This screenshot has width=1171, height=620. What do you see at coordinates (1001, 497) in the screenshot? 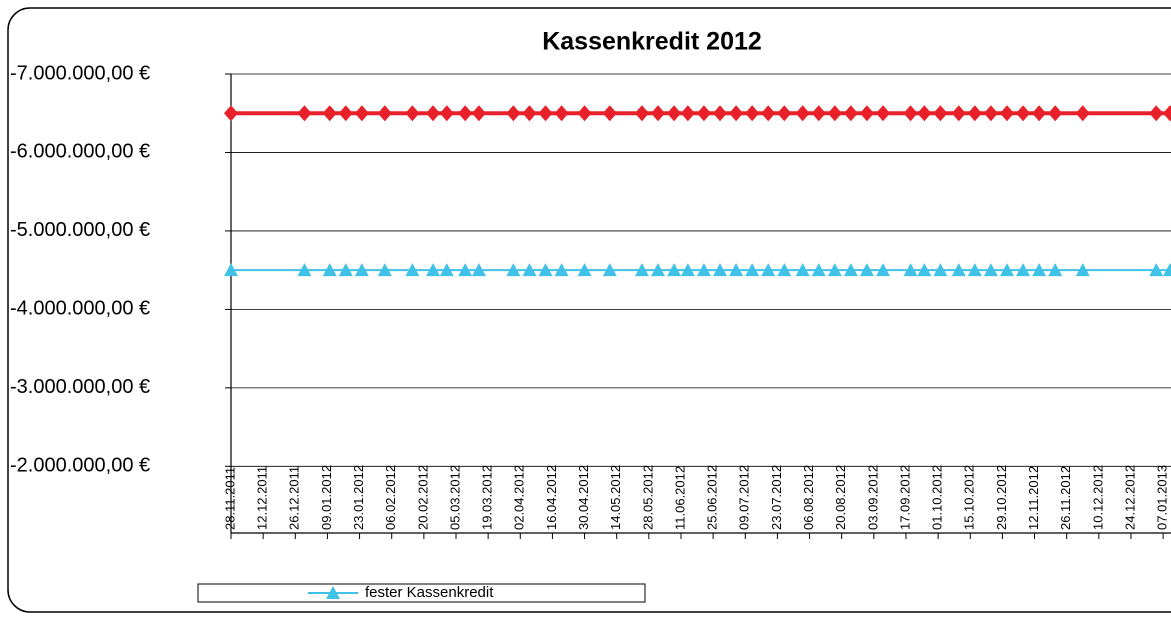
I see `x-tick-label: 29.10.2012` at bounding box center [1001, 497].